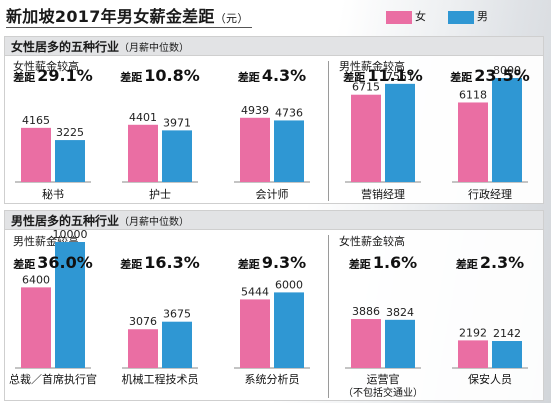 The image size is (551, 403). I want to click on panel-title-text: 男性居多的五种行业, so click(65, 221).